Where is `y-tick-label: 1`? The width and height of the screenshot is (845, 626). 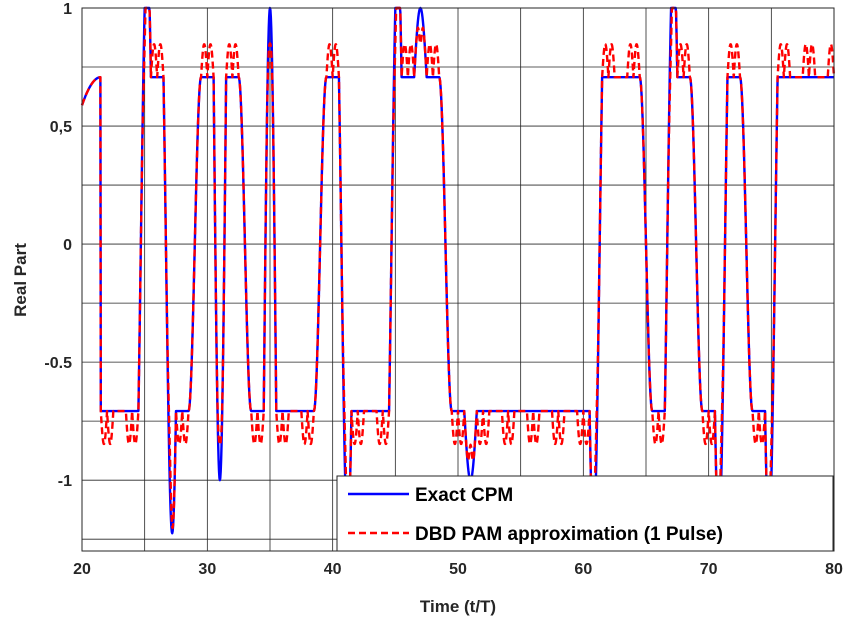 y-tick-label: 1 is located at coordinates (67, 9).